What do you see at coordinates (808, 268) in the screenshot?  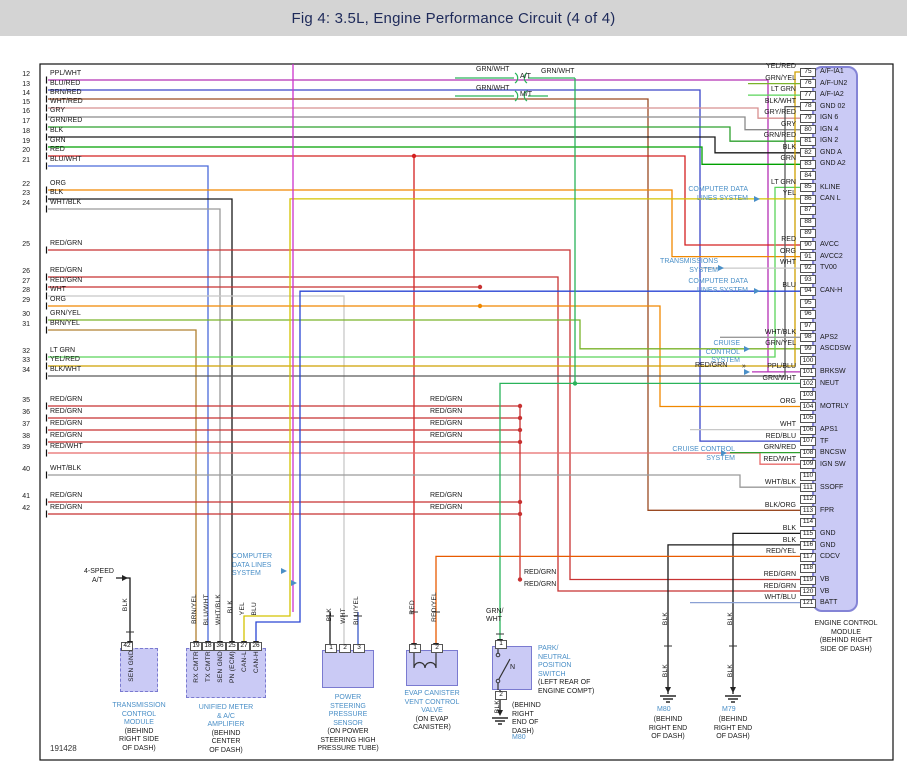 I see `ecm-pin-box: 92` at bounding box center [808, 268].